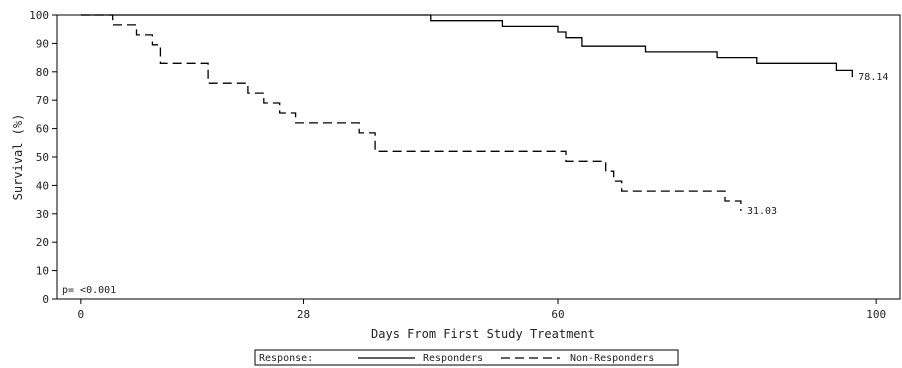 The width and height of the screenshot is (902, 368). What do you see at coordinates (876, 314) in the screenshot?
I see `x-tick-label: 100` at bounding box center [876, 314].